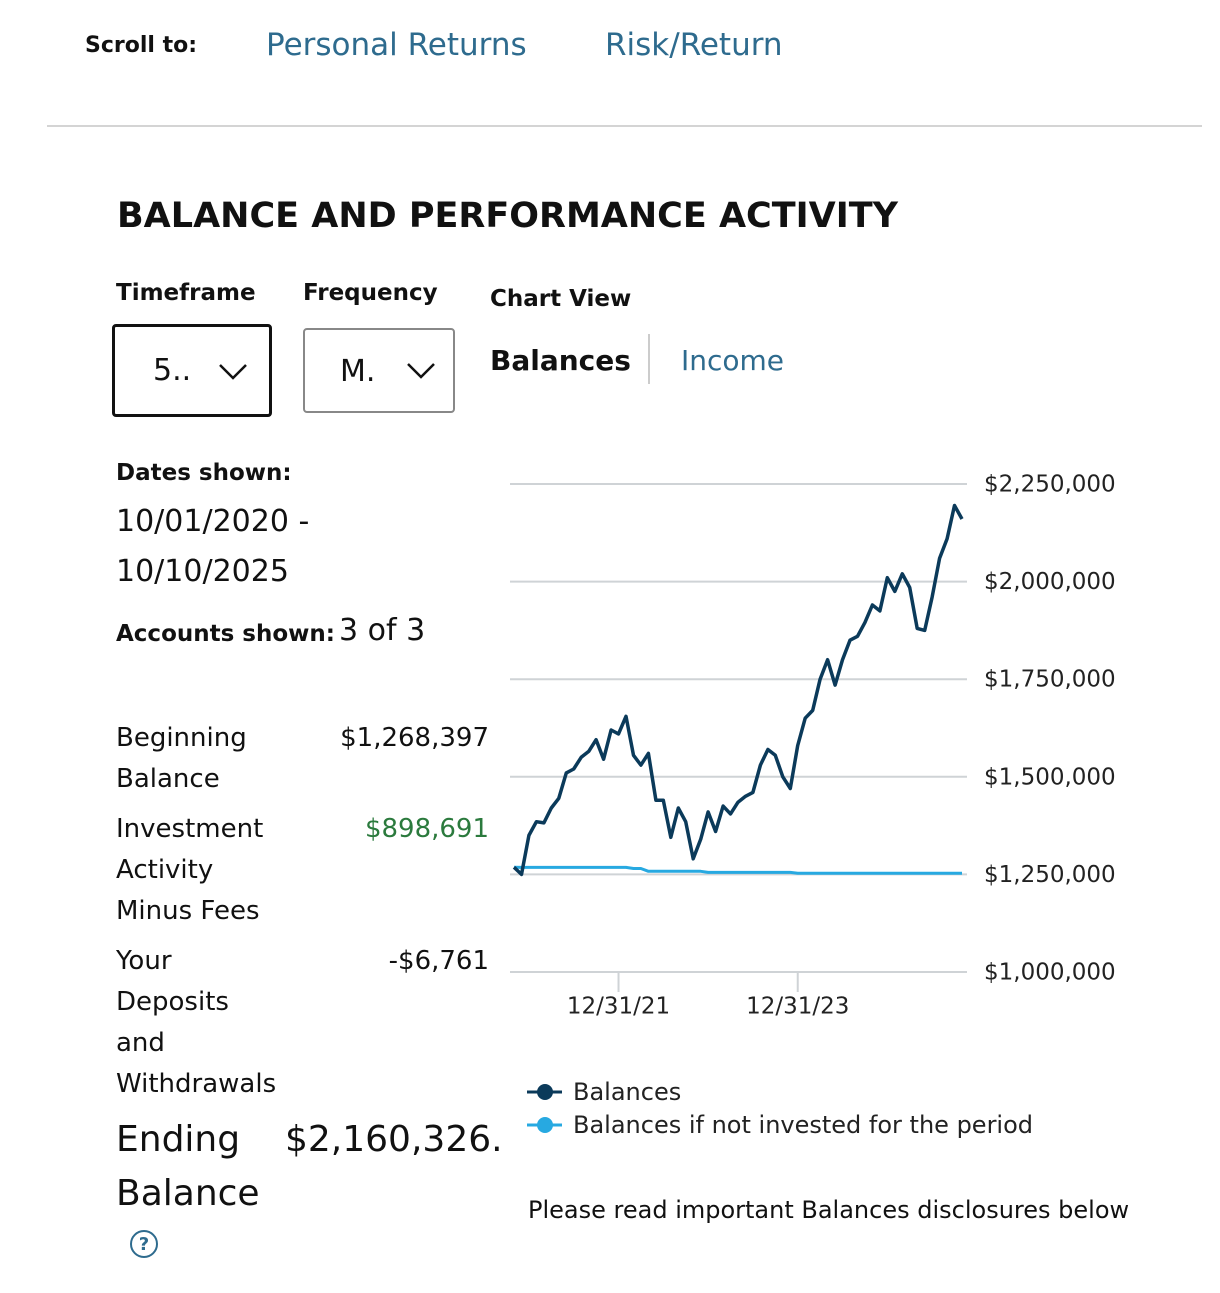 This screenshot has width=1220, height=1293. What do you see at coordinates (370, 293) in the screenshot?
I see `control-label: Frequency` at bounding box center [370, 293].